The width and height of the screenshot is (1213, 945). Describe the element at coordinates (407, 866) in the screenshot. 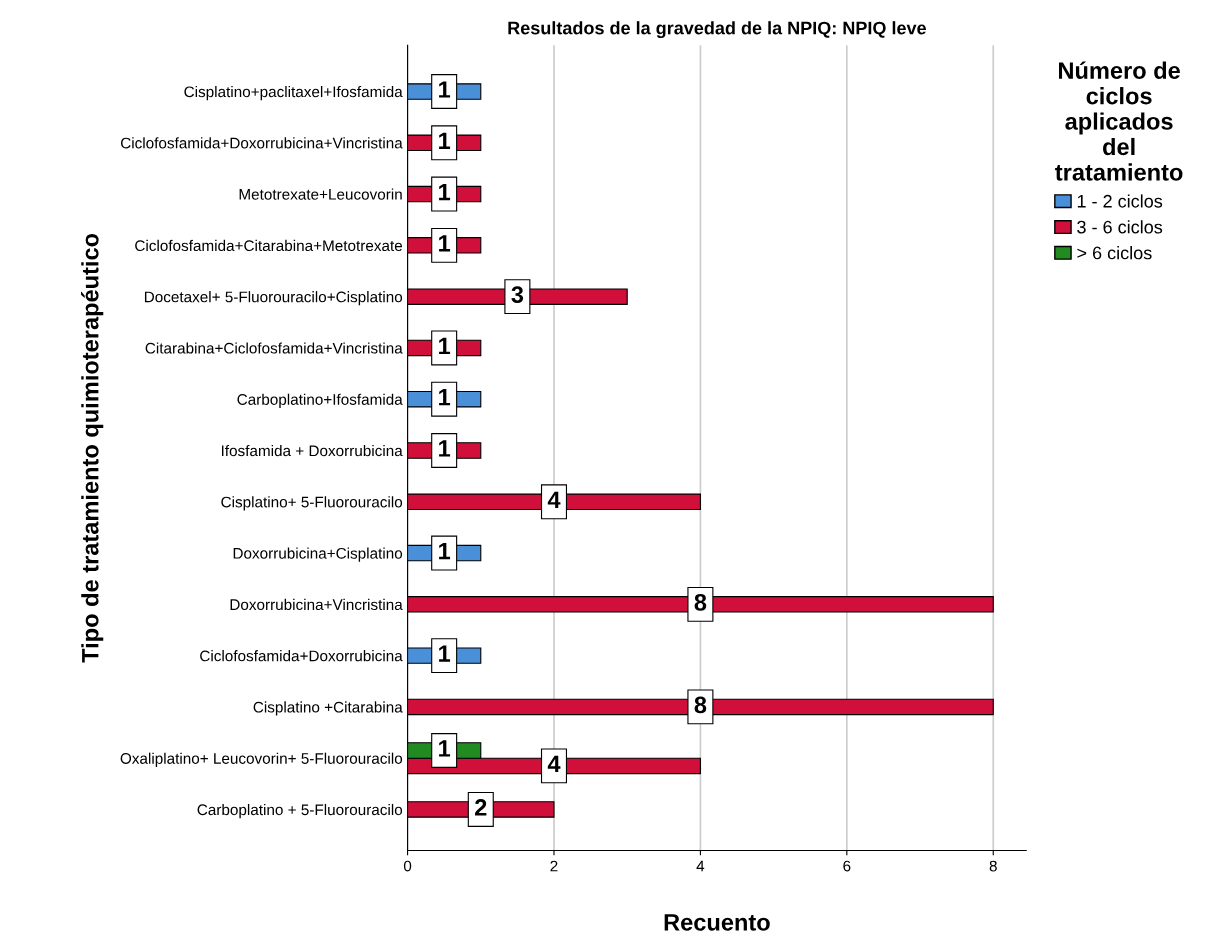

I see `x-tick-label: 0` at that location.